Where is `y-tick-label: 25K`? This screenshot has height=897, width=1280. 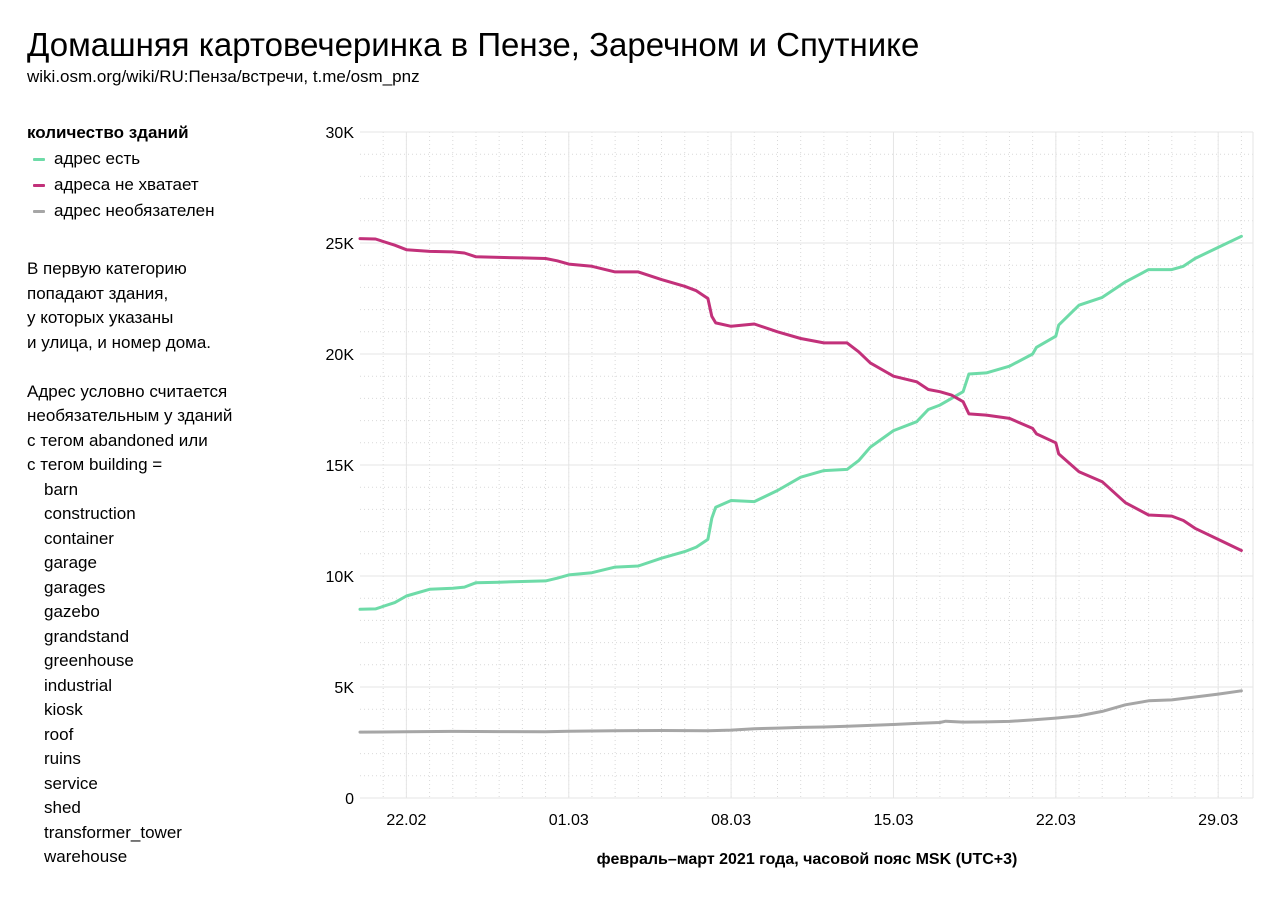 y-tick-label: 25K is located at coordinates (340, 244).